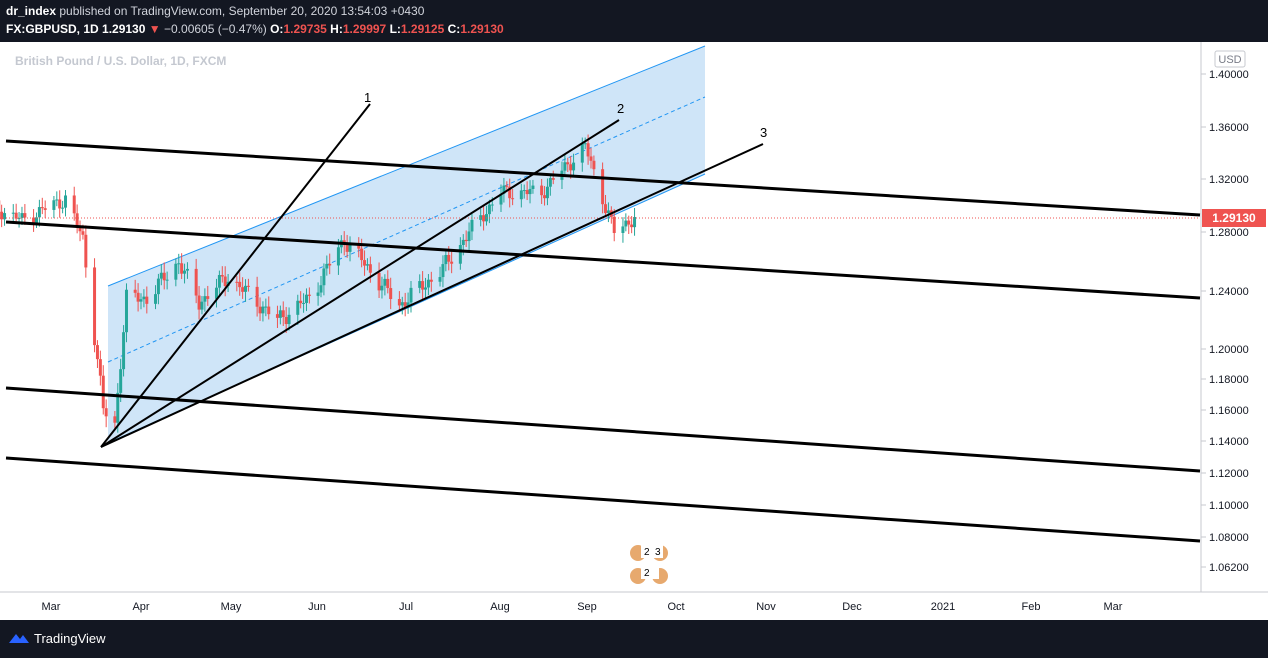 The height and width of the screenshot is (658, 1268). Describe the element at coordinates (587, 607) in the screenshot. I see `time-tick-label: Sep` at that location.